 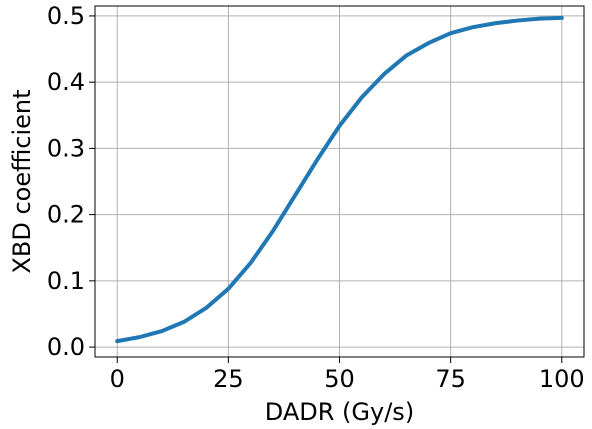 I want to click on x-tick-label: 0, so click(x=117, y=379).